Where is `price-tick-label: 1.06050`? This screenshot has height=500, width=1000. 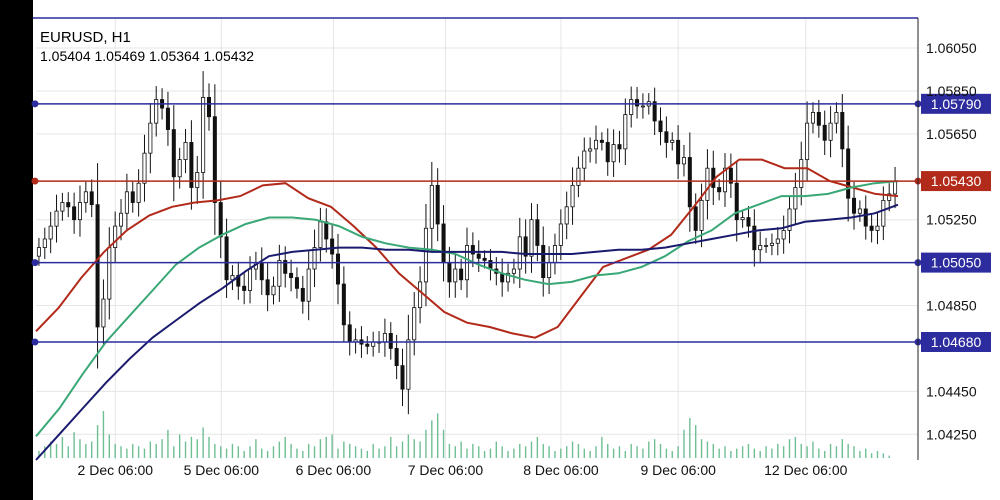 price-tick-label: 1.06050 is located at coordinates (951, 48).